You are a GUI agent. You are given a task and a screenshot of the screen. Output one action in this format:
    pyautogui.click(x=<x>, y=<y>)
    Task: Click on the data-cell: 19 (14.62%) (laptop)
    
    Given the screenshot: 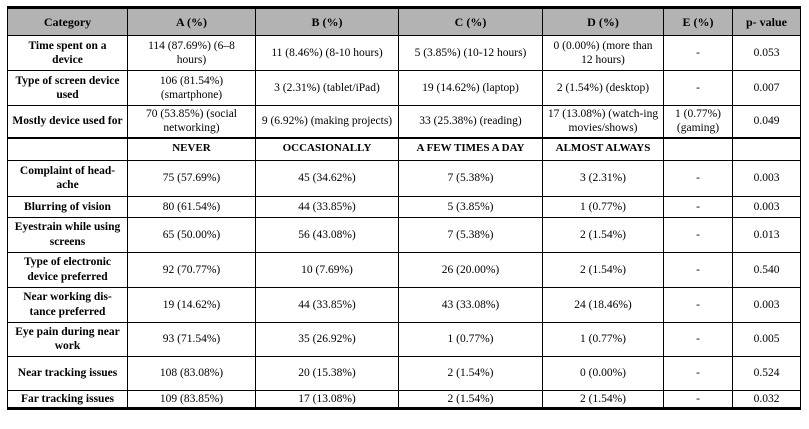 What is the action you would take?
    pyautogui.click(x=470, y=88)
    